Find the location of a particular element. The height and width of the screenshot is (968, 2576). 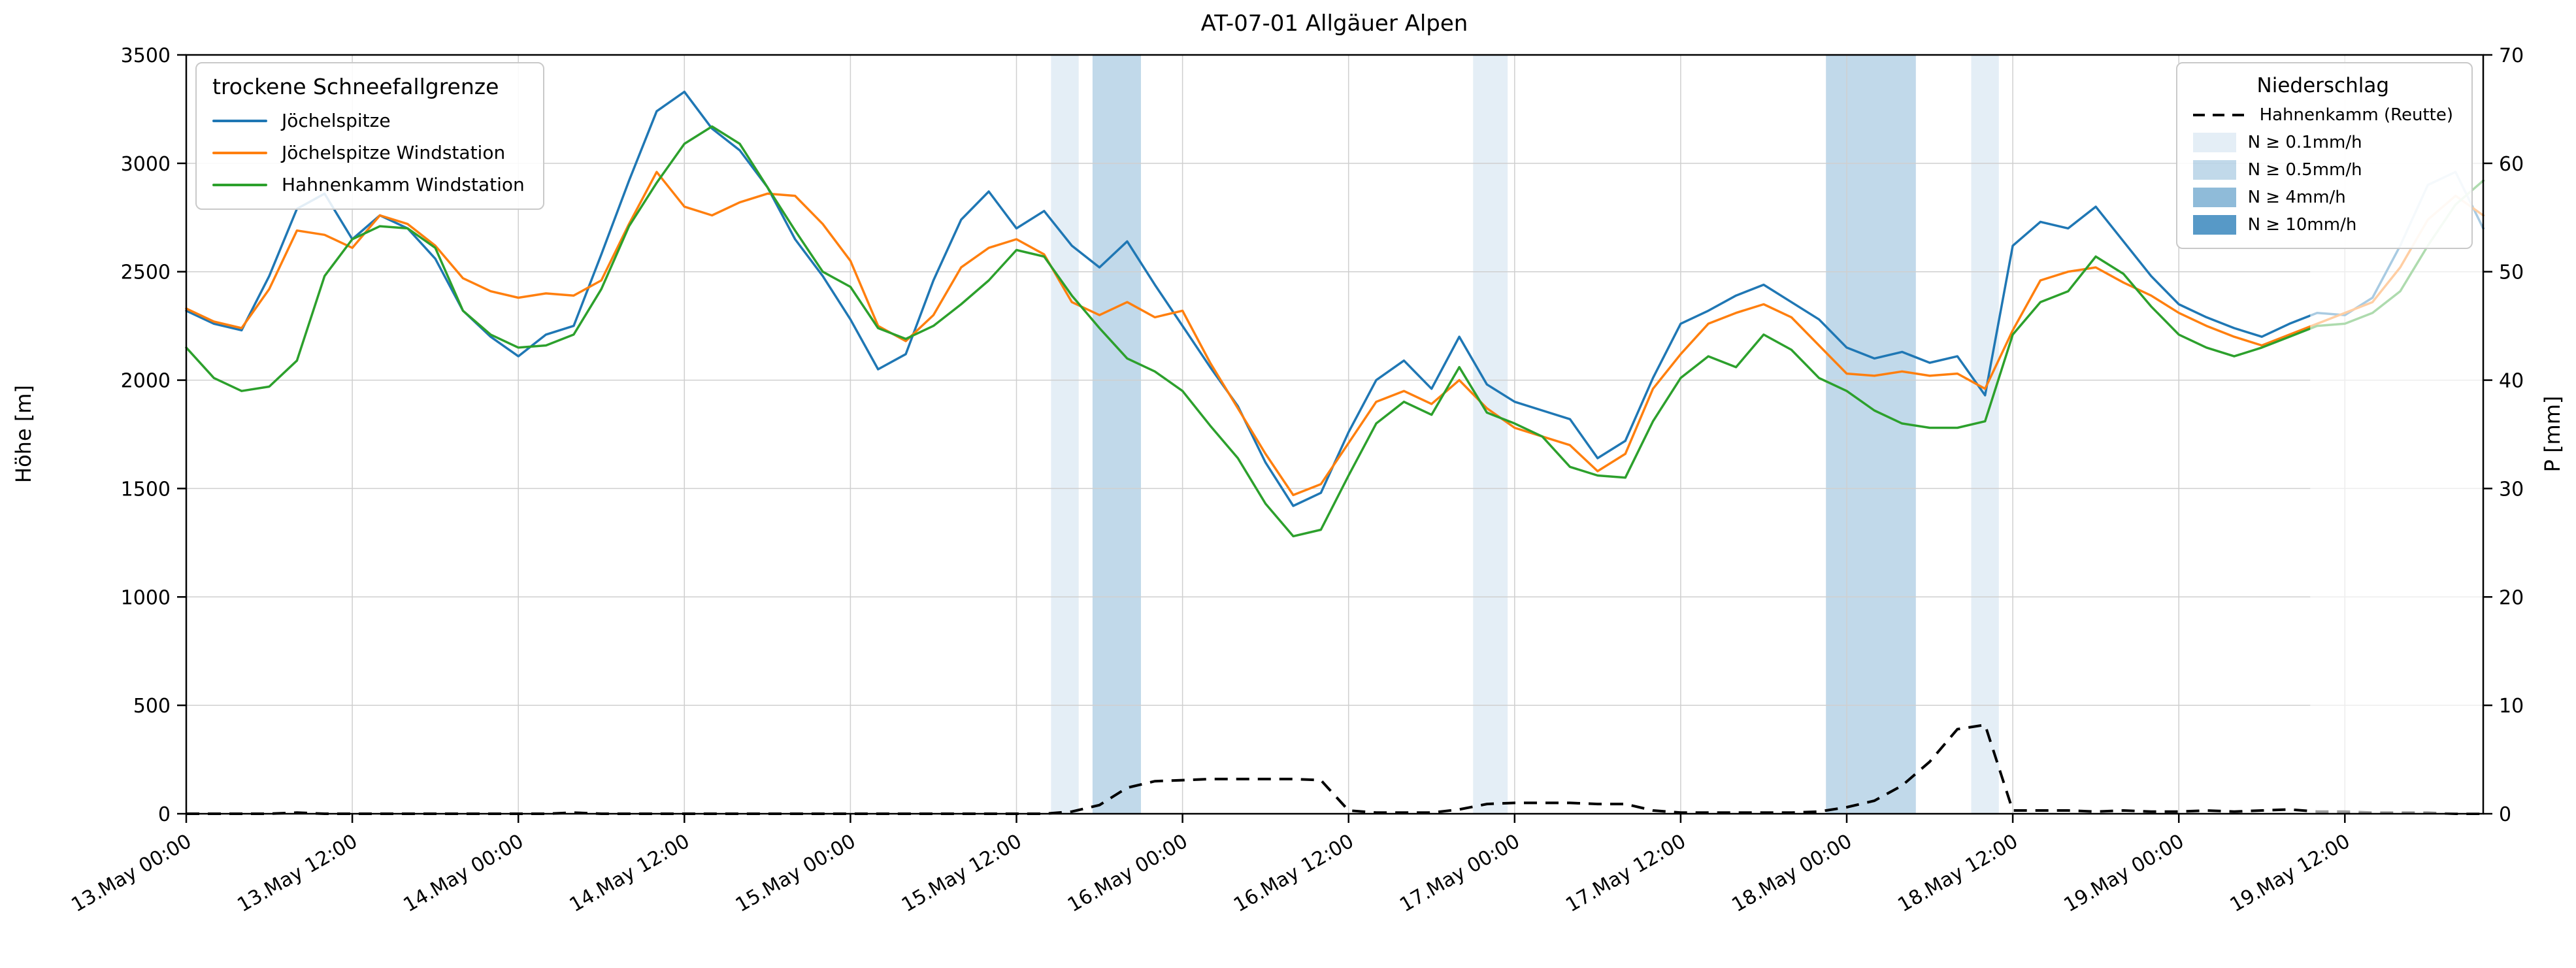

x-tick-label: 18.May 12:00 is located at coordinates (1958, 873).